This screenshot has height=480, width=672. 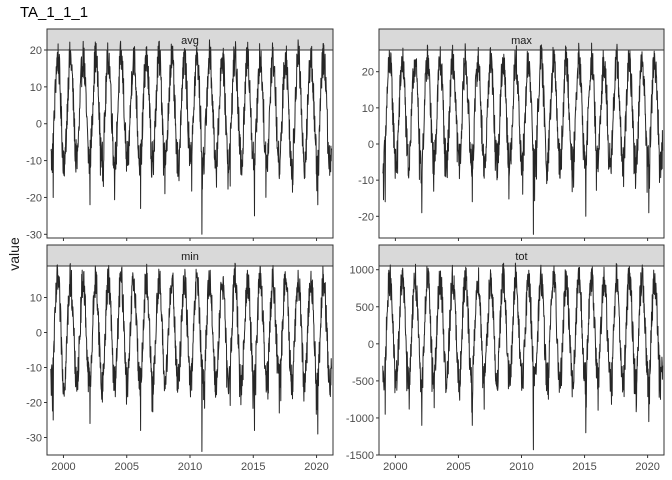 I want to click on y-tick-label-max: 20, so click(x=368, y=73).